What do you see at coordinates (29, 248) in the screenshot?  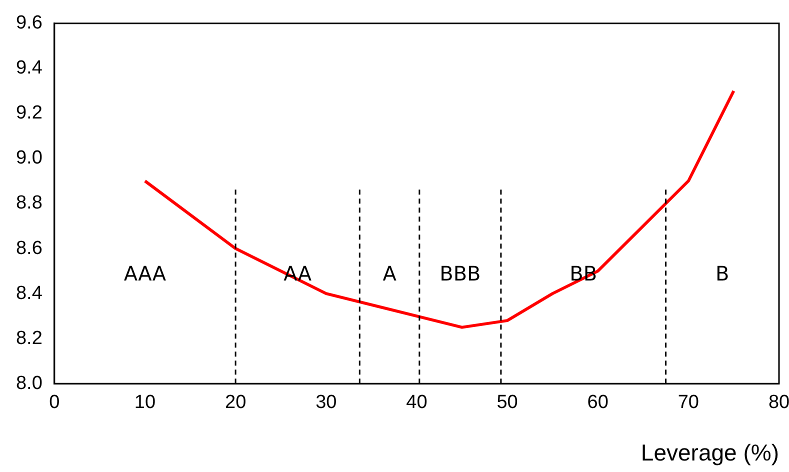 I see `y-tick-label: 8.6` at bounding box center [29, 248].